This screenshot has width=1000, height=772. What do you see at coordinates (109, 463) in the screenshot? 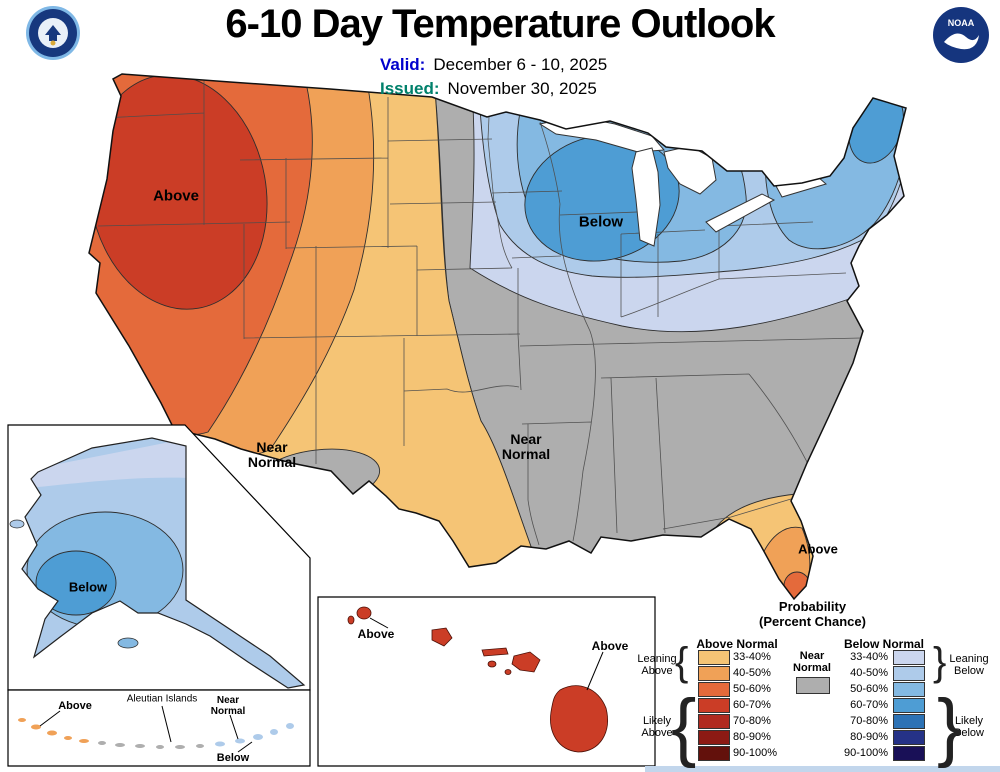
I see `alaska-below-33-40-north` at bounding box center [109, 463].